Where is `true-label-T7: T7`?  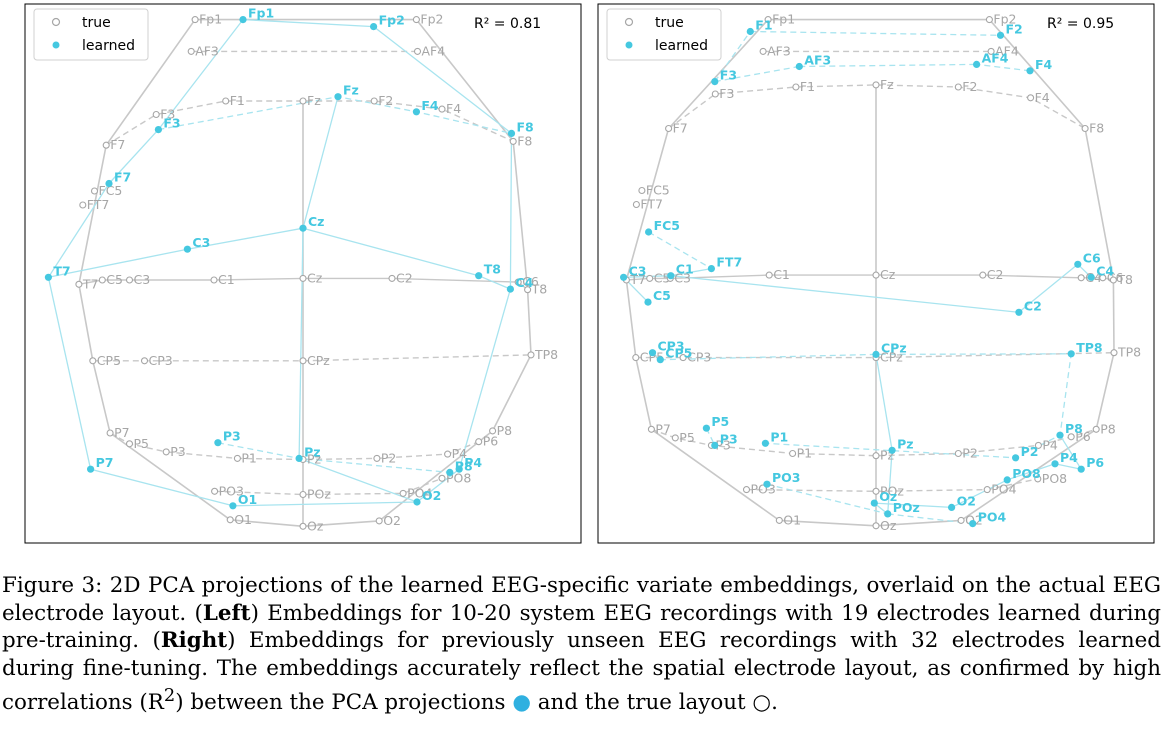 true-label-T7: T7 is located at coordinates (637, 279).